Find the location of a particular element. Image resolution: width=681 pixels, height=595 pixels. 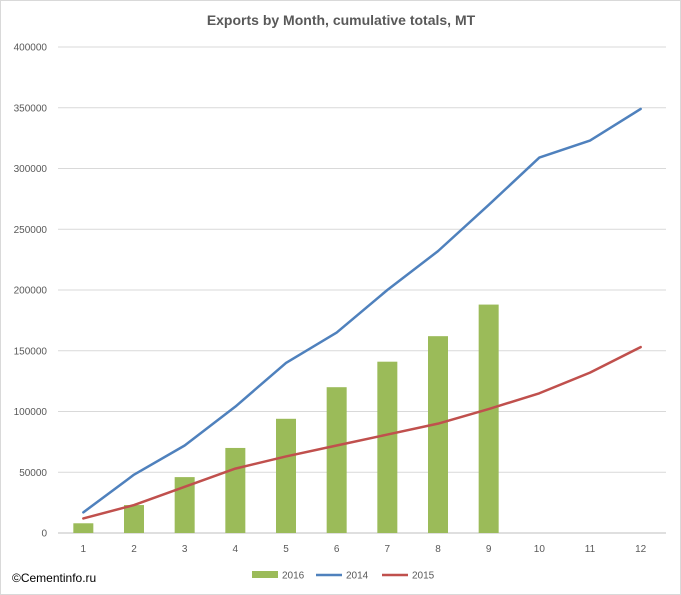

y-tick-label: 350000 is located at coordinates (31, 108).